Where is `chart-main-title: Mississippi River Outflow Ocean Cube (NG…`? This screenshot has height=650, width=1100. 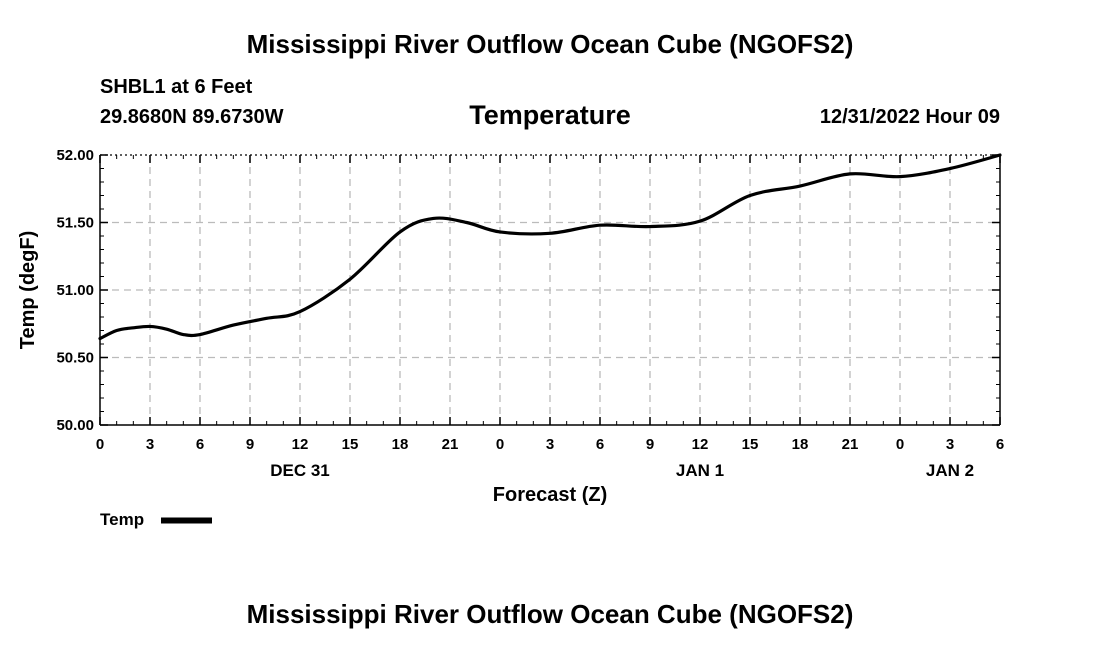 chart-main-title: Mississippi River Outflow Ocean Cube (NG… is located at coordinates (550, 44).